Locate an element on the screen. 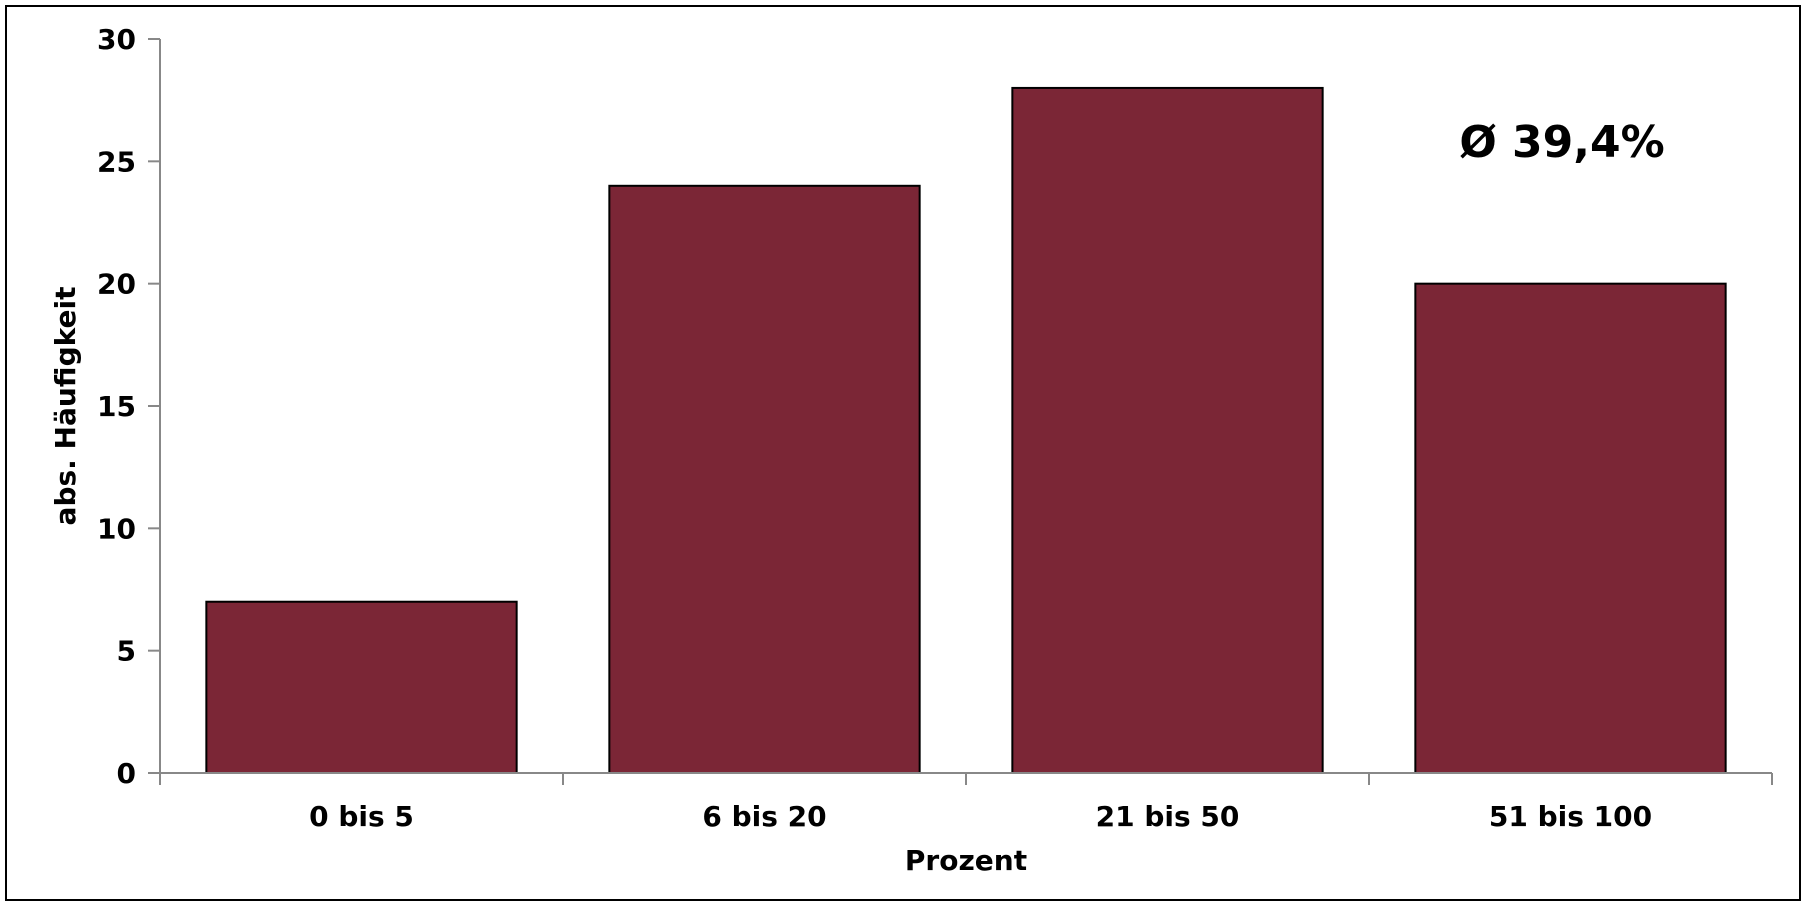 The width and height of the screenshot is (1808, 908). x-category-label: 21 bis 50 is located at coordinates (1168, 816).